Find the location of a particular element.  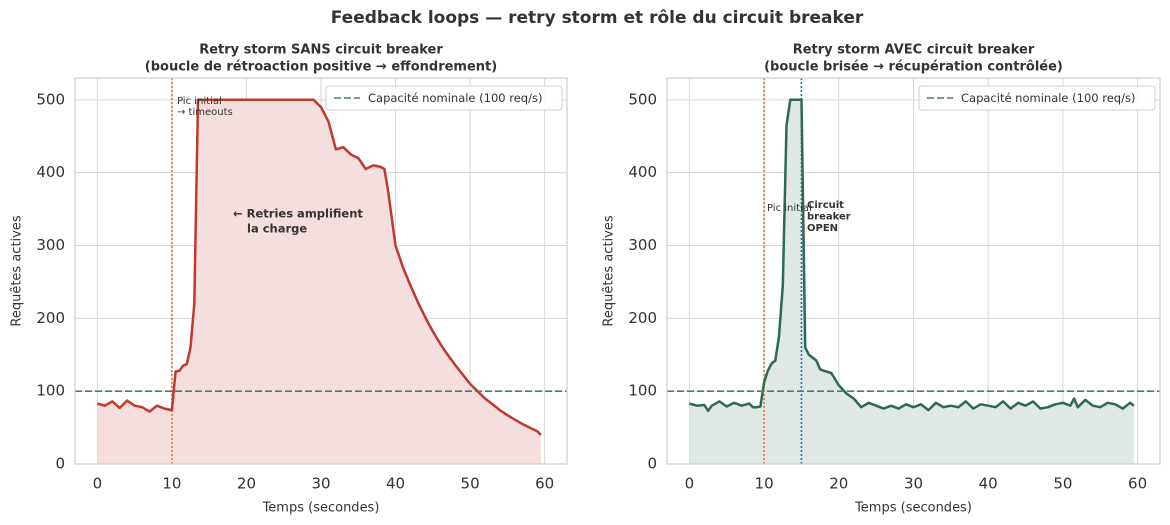

subplot-title: Retry storm SANS circuit breaker is located at coordinates (321, 50).